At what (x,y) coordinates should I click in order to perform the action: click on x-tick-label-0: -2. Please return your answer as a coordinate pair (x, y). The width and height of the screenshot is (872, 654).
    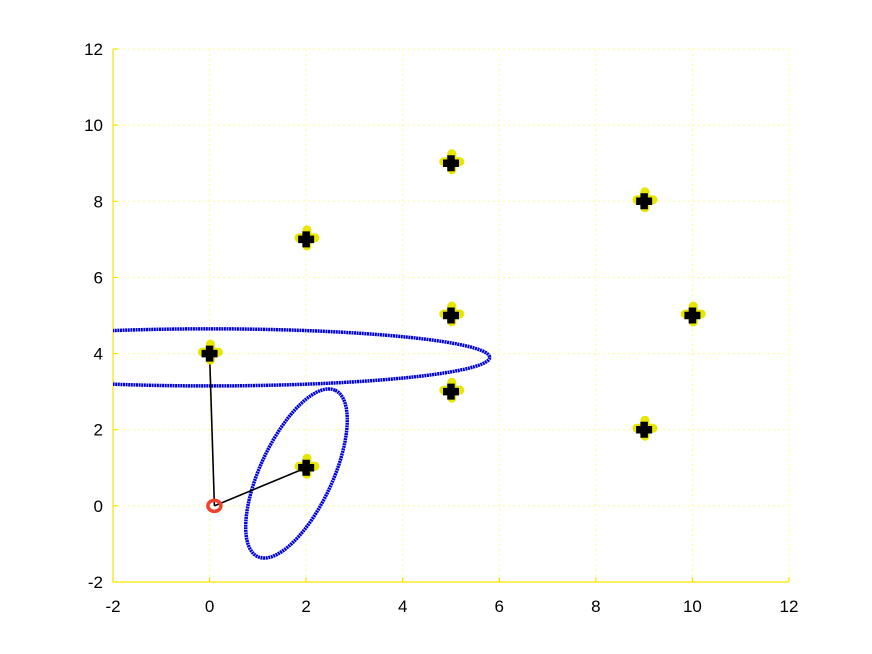
    Looking at the image, I should click on (112, 606).